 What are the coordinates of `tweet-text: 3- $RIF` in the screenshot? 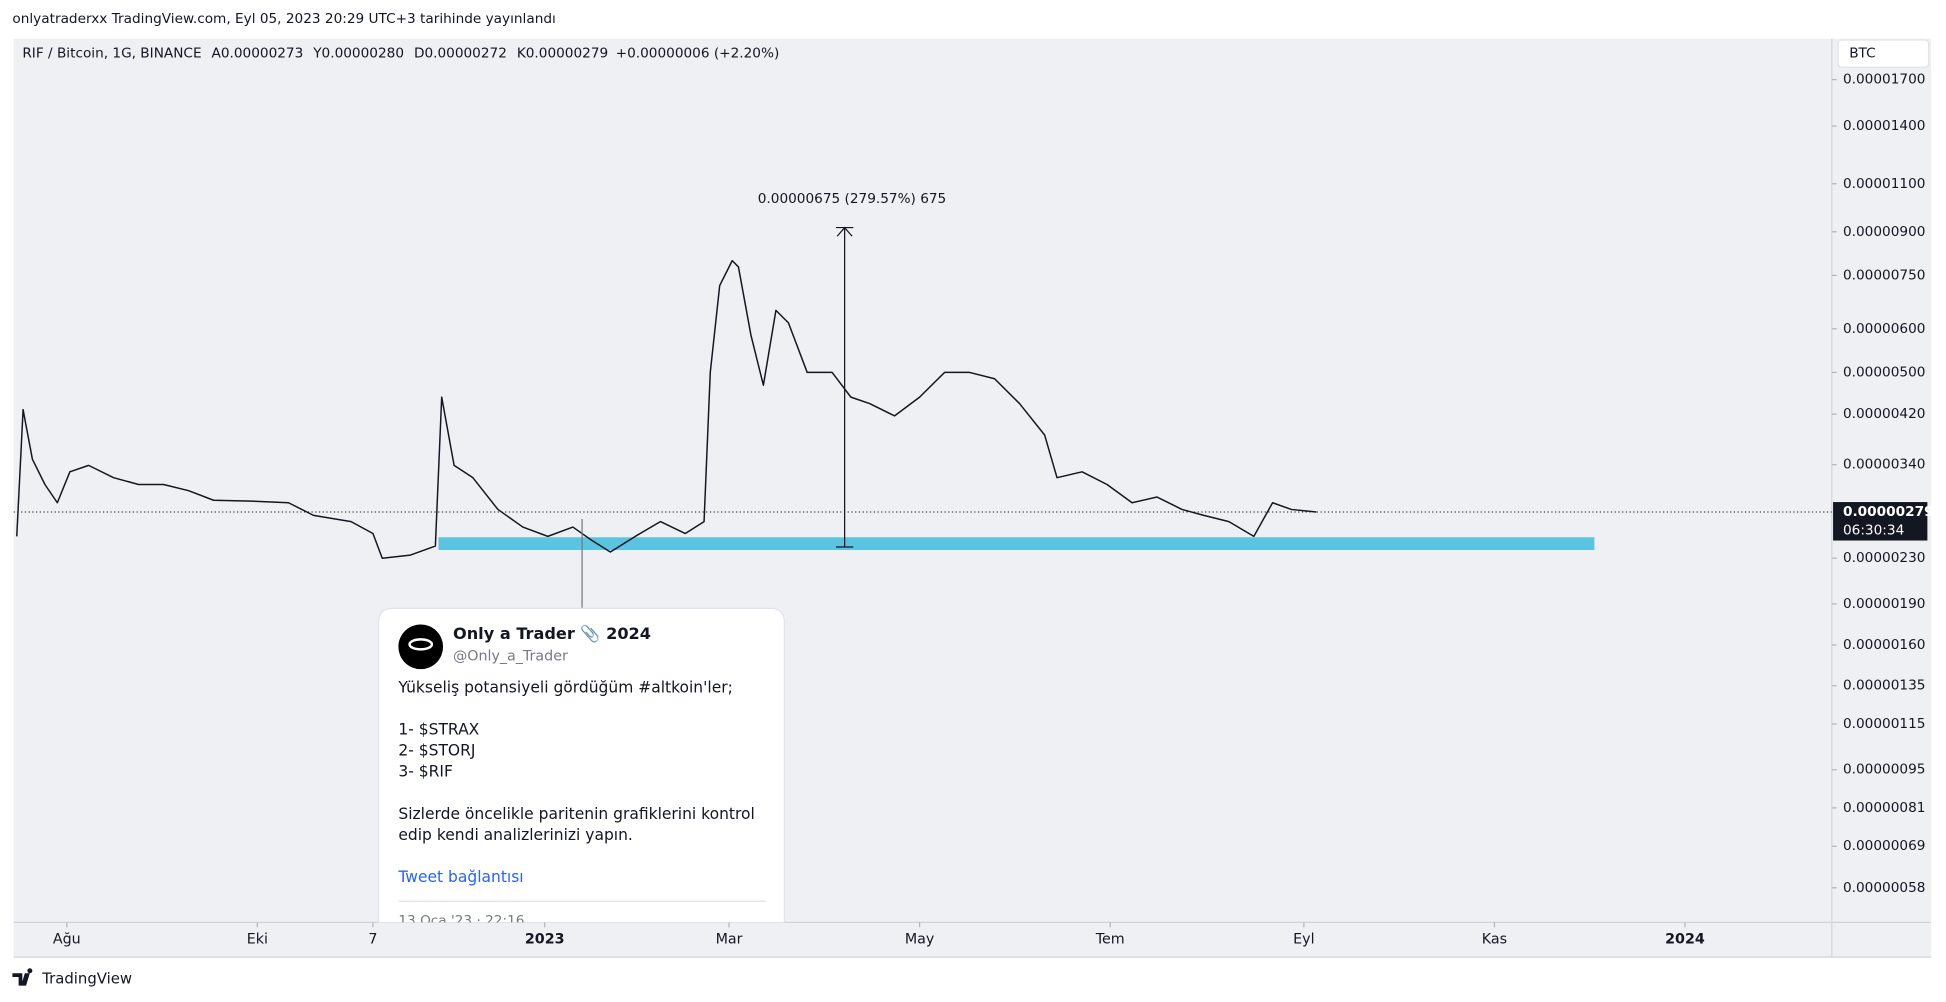 It's located at (425, 772).